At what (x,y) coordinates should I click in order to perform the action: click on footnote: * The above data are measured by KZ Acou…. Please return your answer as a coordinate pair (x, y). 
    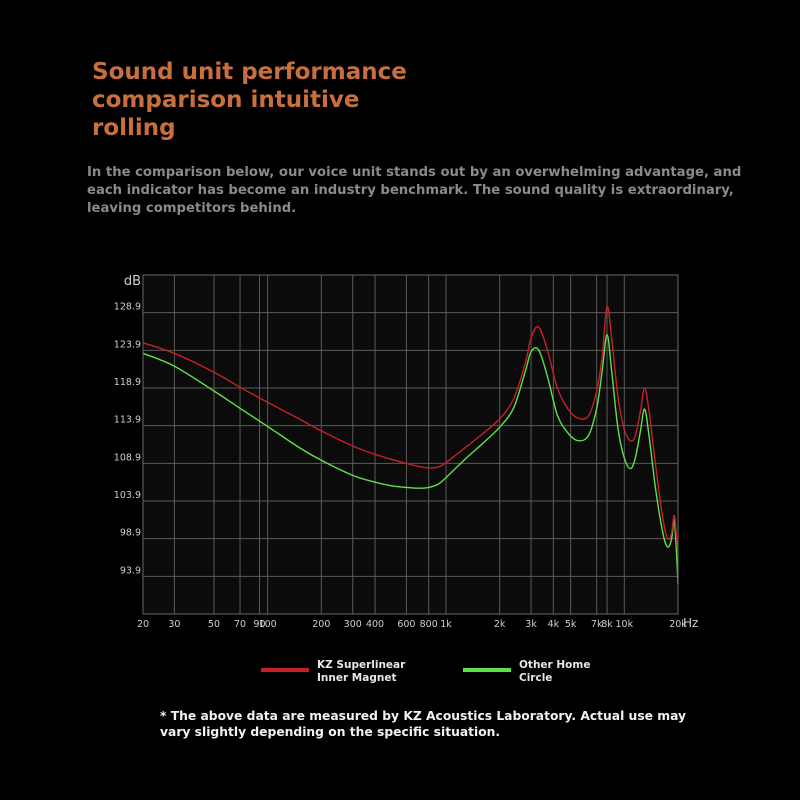
    Looking at the image, I should click on (423, 724).